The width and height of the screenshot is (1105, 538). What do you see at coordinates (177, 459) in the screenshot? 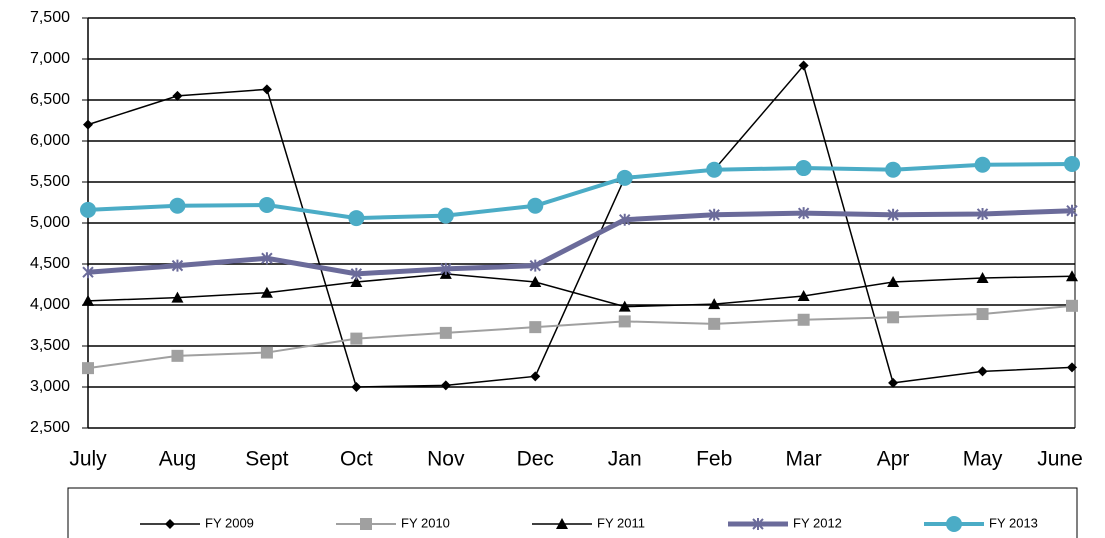
I see `x-tick-label: Aug` at bounding box center [177, 459].